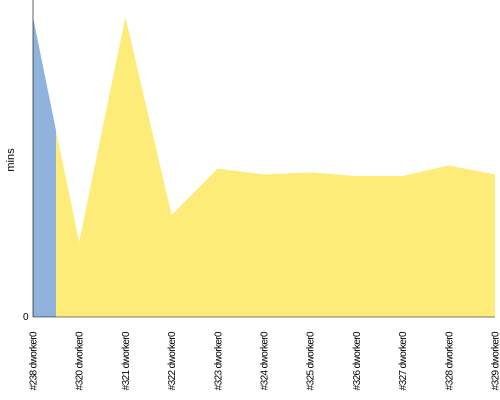 Image resolution: width=500 pixels, height=400 pixels. I want to click on x-tick-label: #326 dworker0, so click(357, 360).